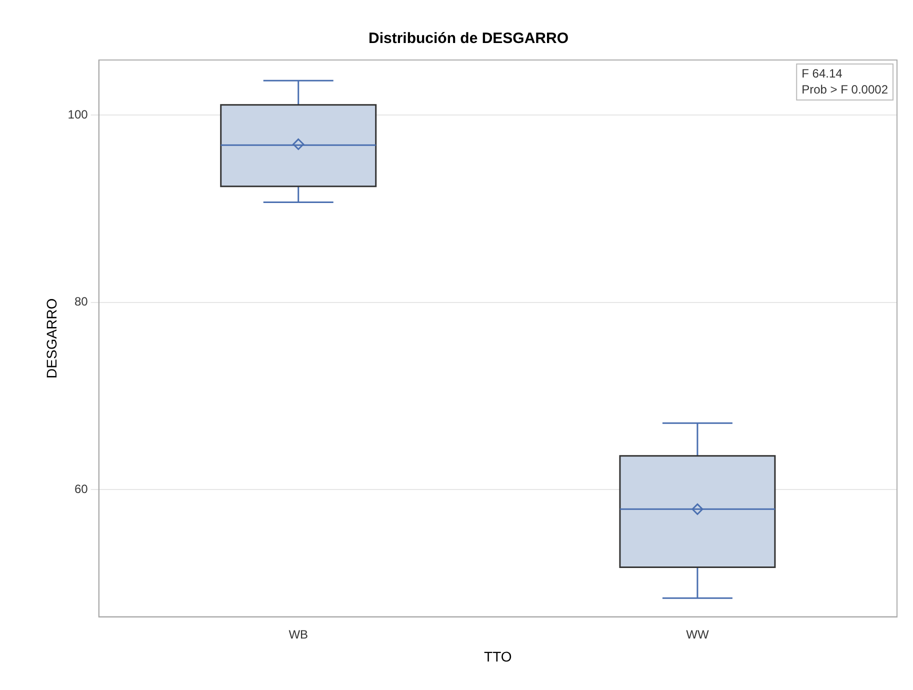 The image size is (913, 690). Describe the element at coordinates (822, 73) in the screenshot. I see `annotation: F 64.14` at that location.